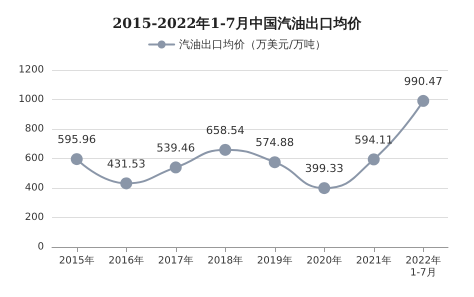  Describe the element at coordinates (252, 44) in the screenshot. I see `legend-label: 汽油出口均价（万美元/万吨）` at that location.